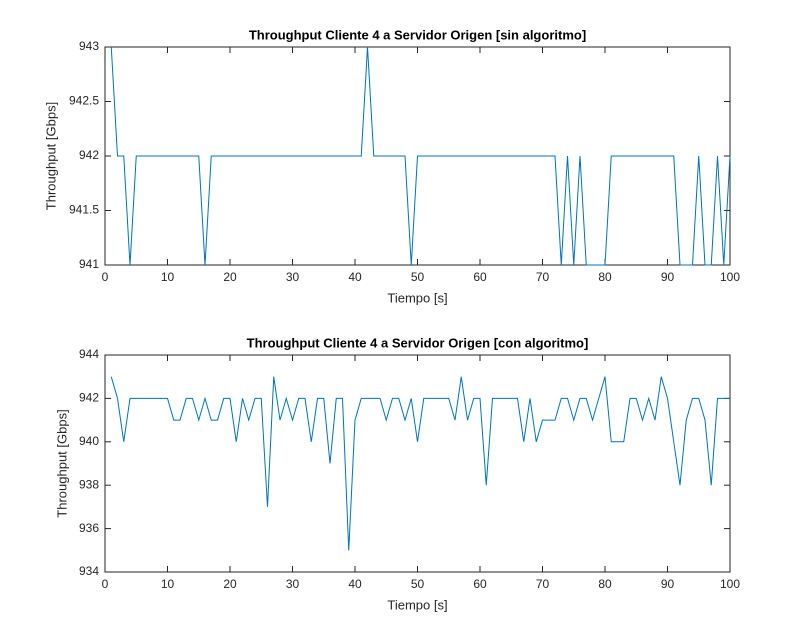  What do you see at coordinates (89, 528) in the screenshot?
I see `y-tick-label: 936` at bounding box center [89, 528].